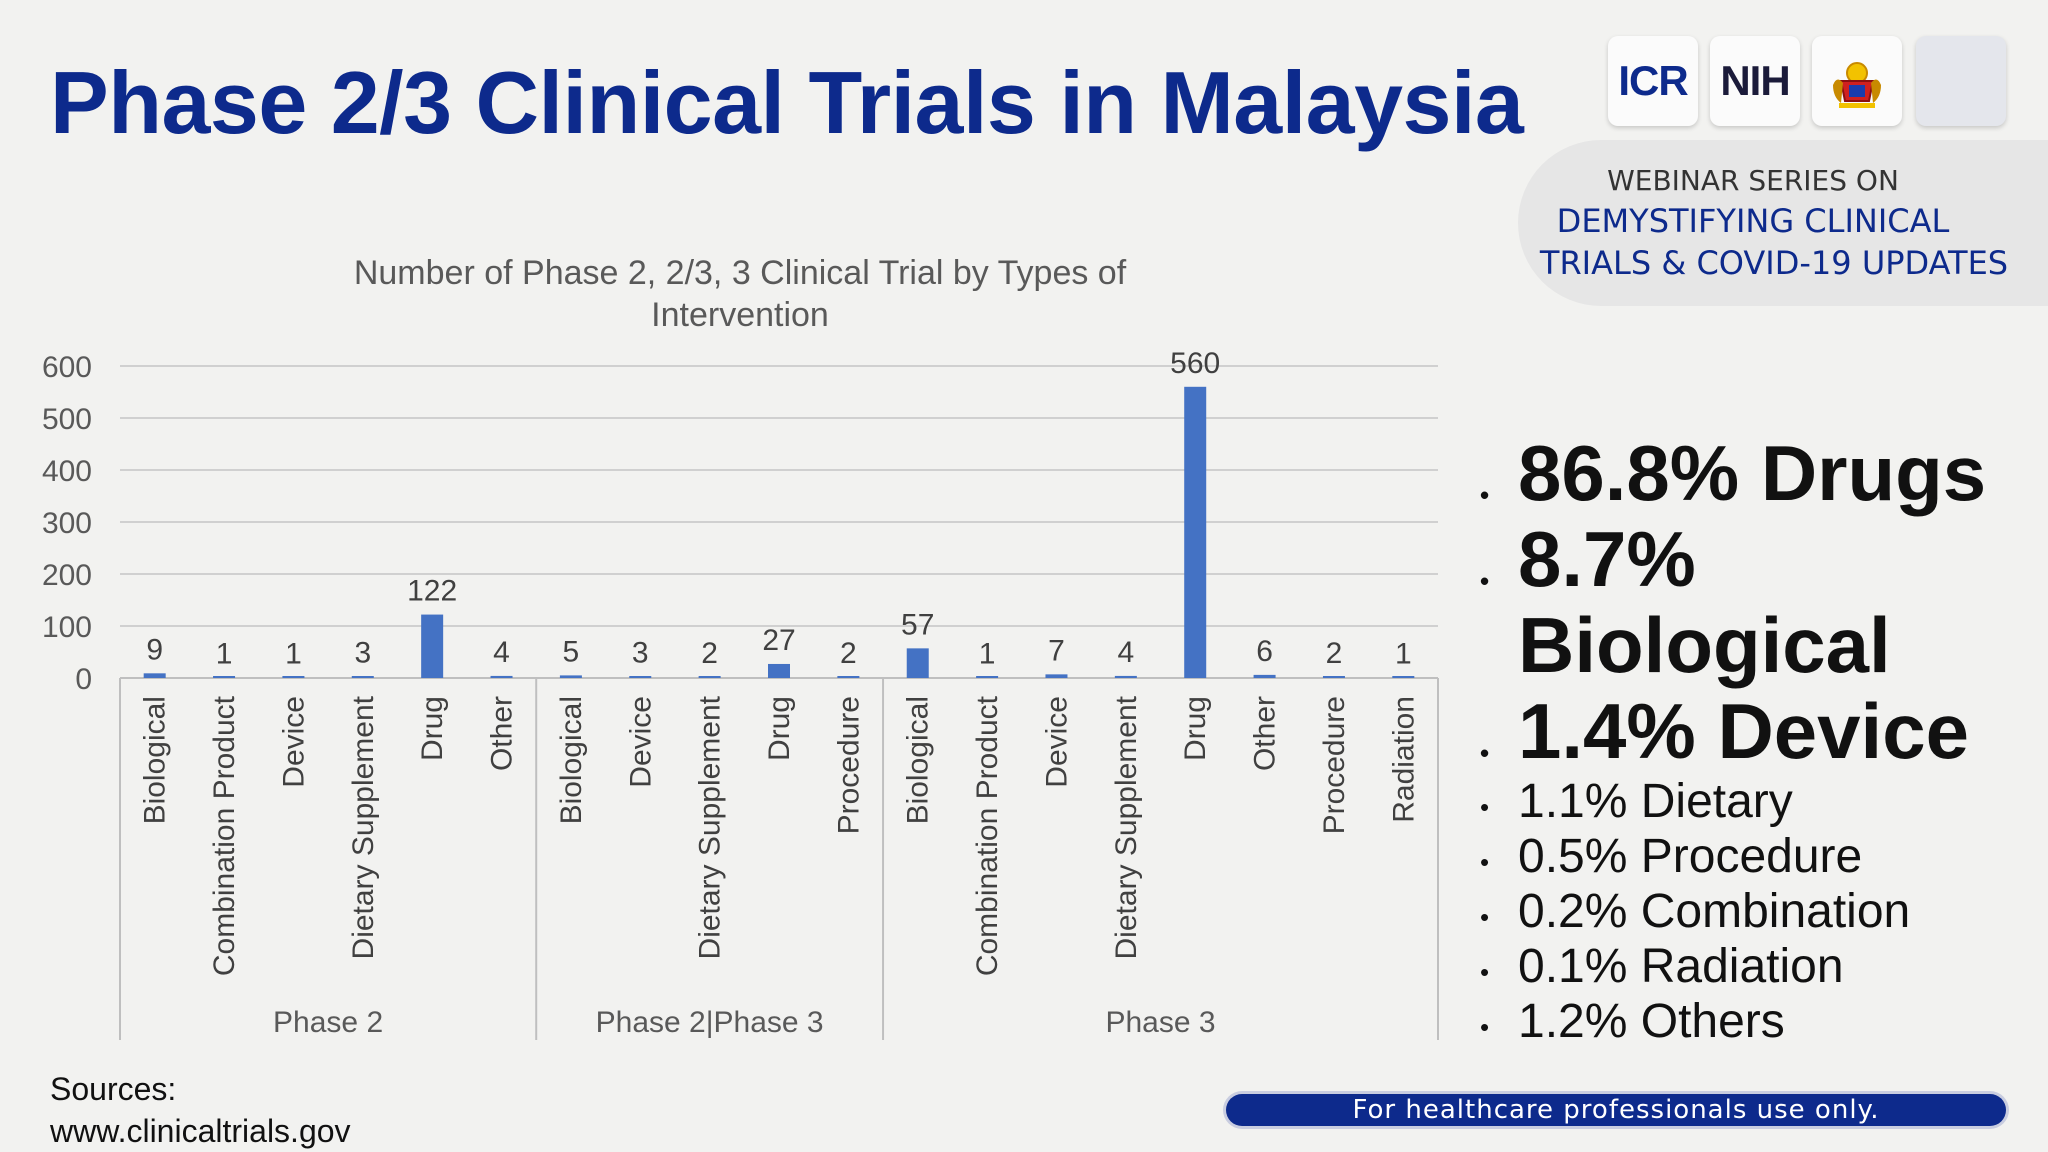  I want to click on bullet-item: 0.5% Procedure, so click(1760, 859).